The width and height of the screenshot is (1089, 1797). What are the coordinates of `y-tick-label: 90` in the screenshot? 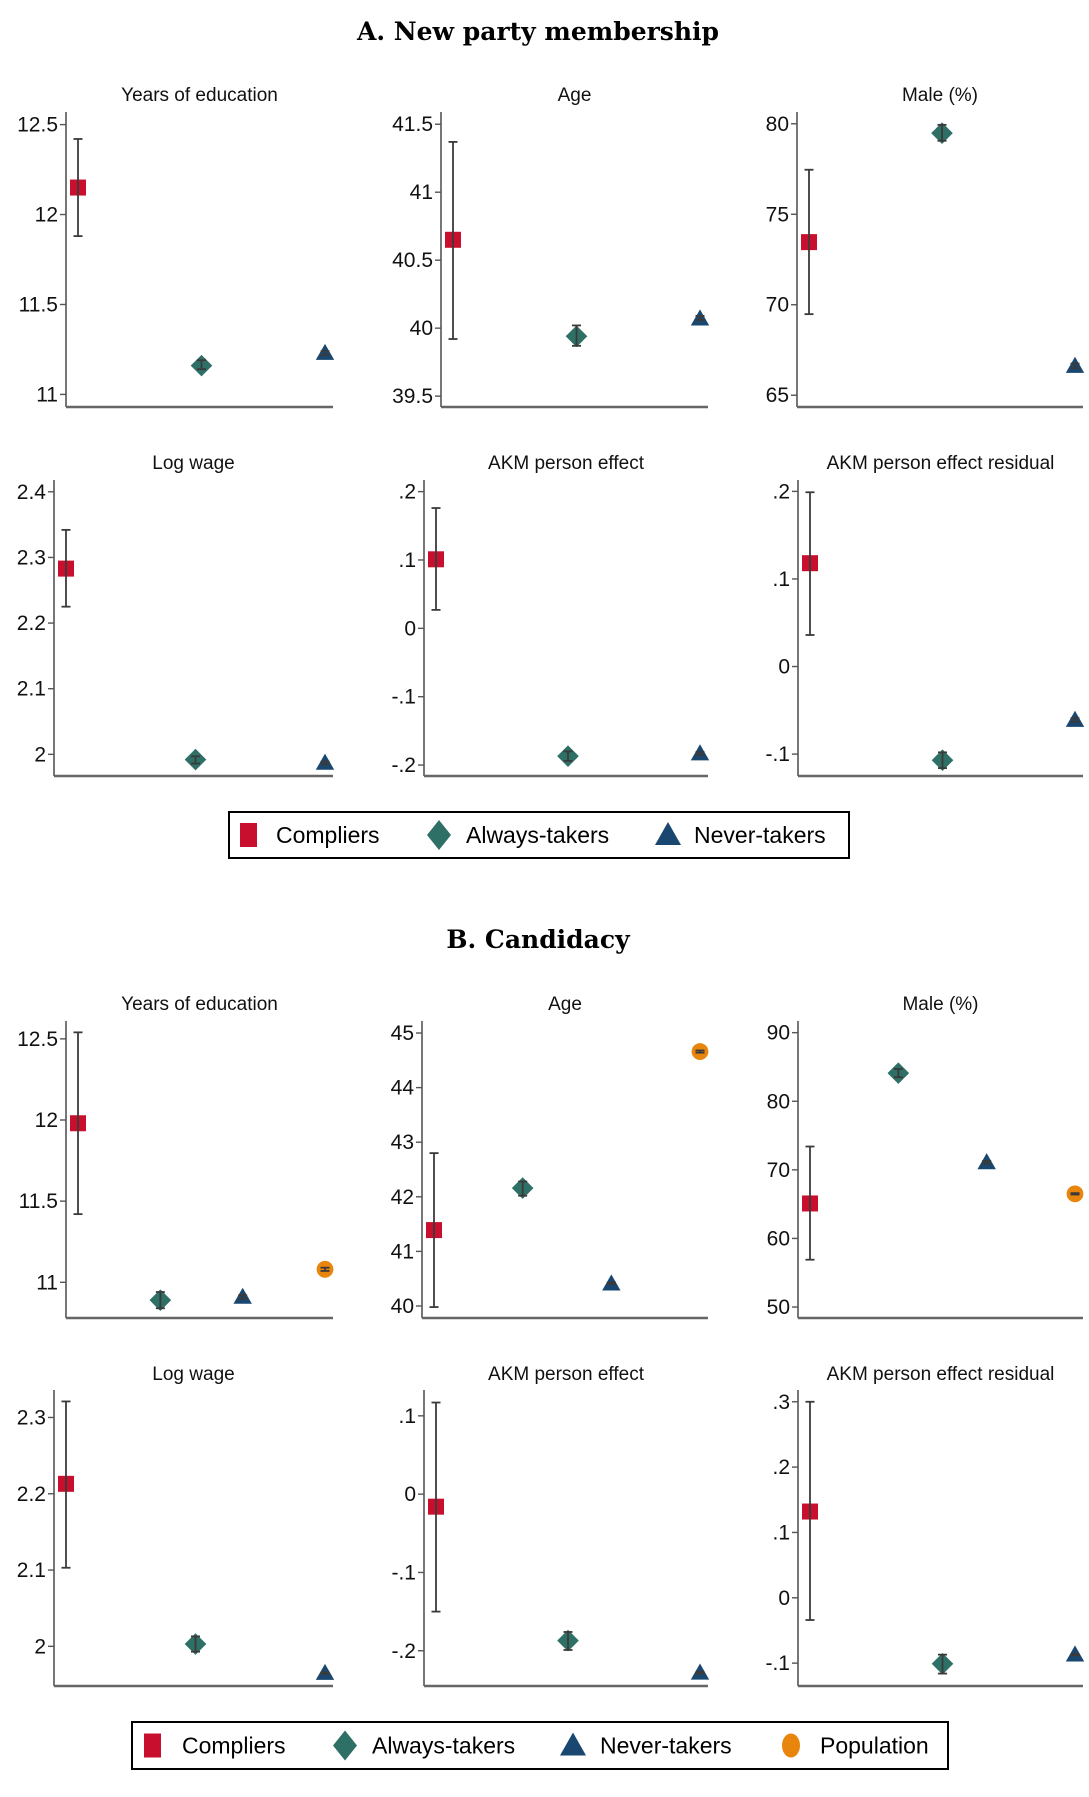 It's located at (778, 1033).